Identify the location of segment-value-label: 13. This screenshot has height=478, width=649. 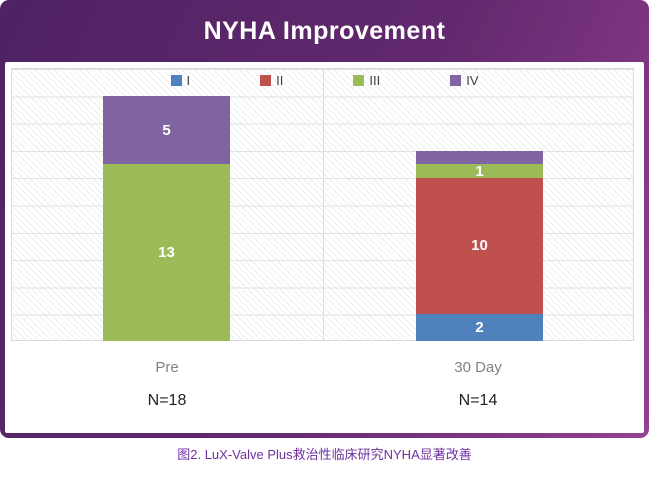
(166, 253).